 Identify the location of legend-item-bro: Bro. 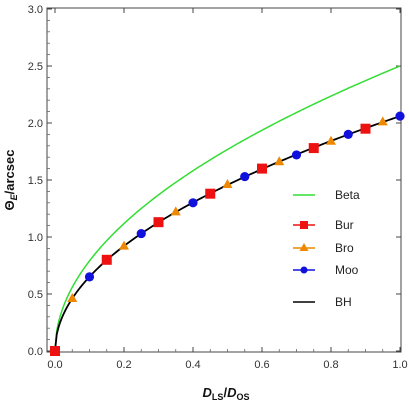
(323, 248).